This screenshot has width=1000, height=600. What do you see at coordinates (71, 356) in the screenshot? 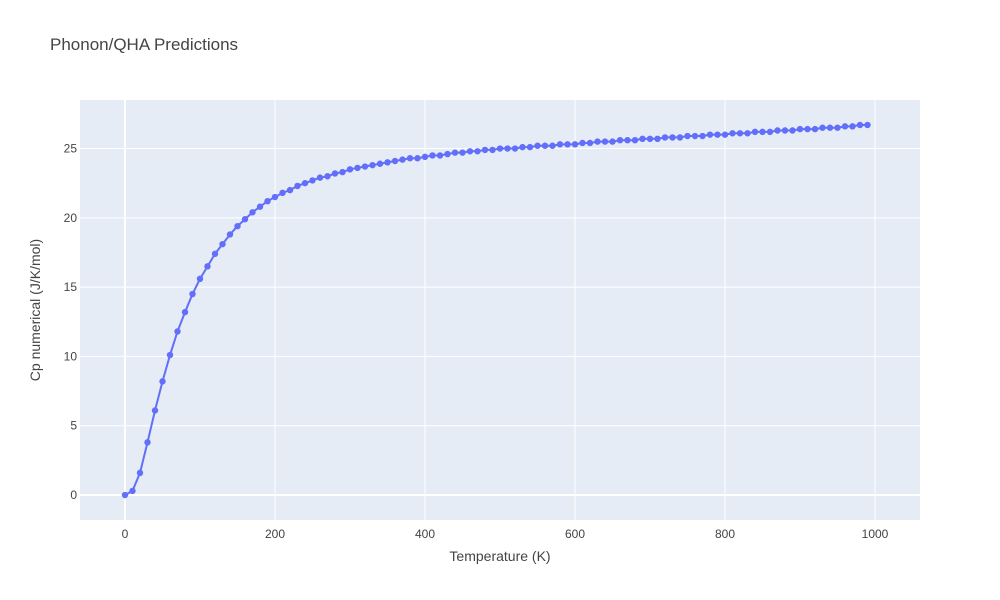
I see `y-tick-label: 10` at bounding box center [71, 356].